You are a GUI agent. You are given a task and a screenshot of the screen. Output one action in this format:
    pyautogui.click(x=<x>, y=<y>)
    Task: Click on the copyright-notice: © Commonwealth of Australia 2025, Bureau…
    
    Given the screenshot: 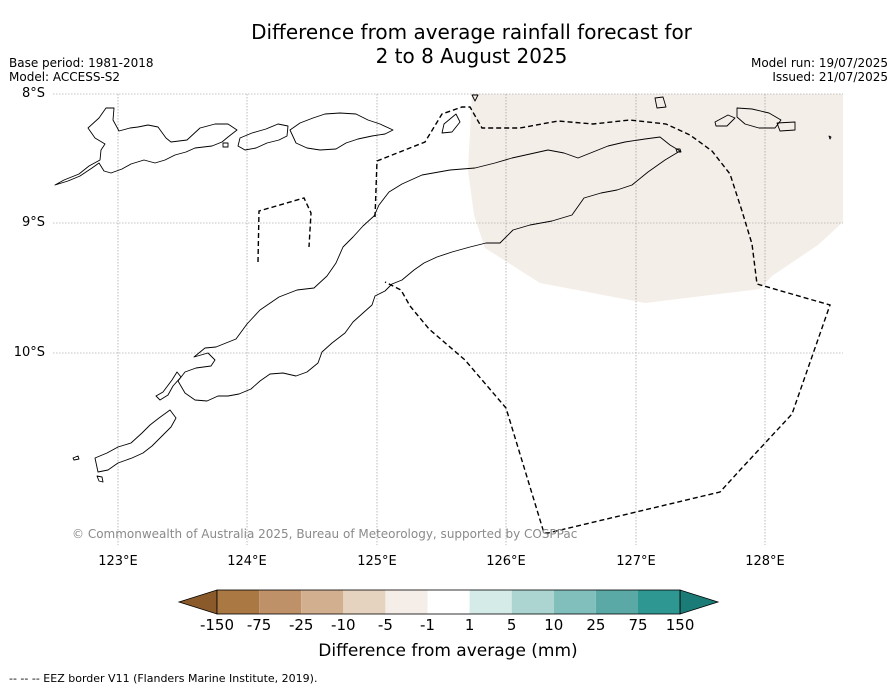 What is the action you would take?
    pyautogui.click(x=325, y=534)
    